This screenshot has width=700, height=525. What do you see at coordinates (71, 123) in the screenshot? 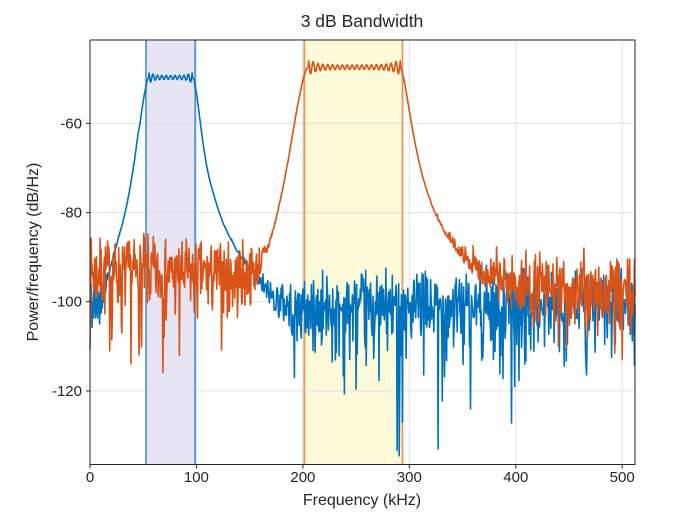
I see `y-tick-label: -60` at bounding box center [71, 123].